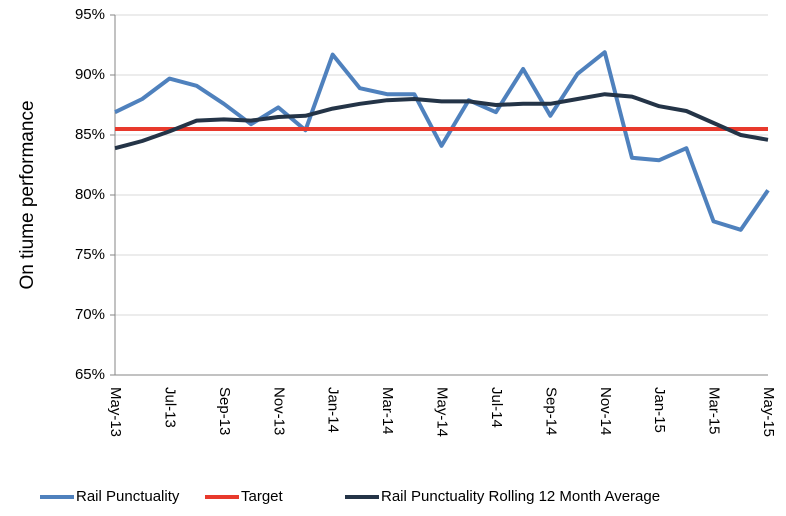 The height and width of the screenshot is (516, 786). I want to click on x-tick-label: Sep-13, so click(224, 411).